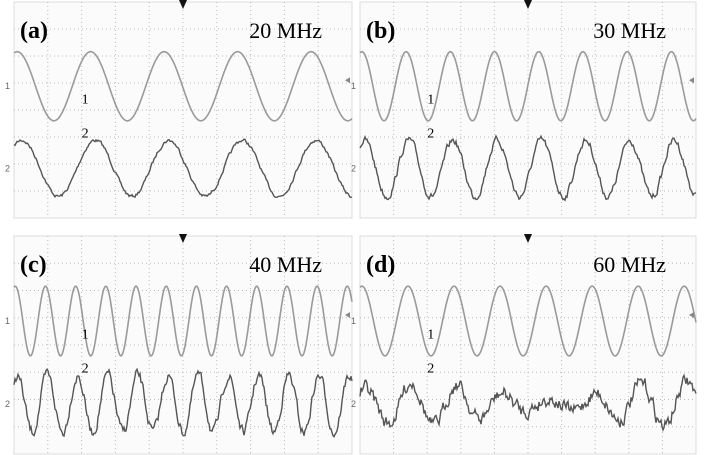 This screenshot has width=708, height=455. What do you see at coordinates (380, 31) in the screenshot?
I see `panel-label: (b)` at bounding box center [380, 31].